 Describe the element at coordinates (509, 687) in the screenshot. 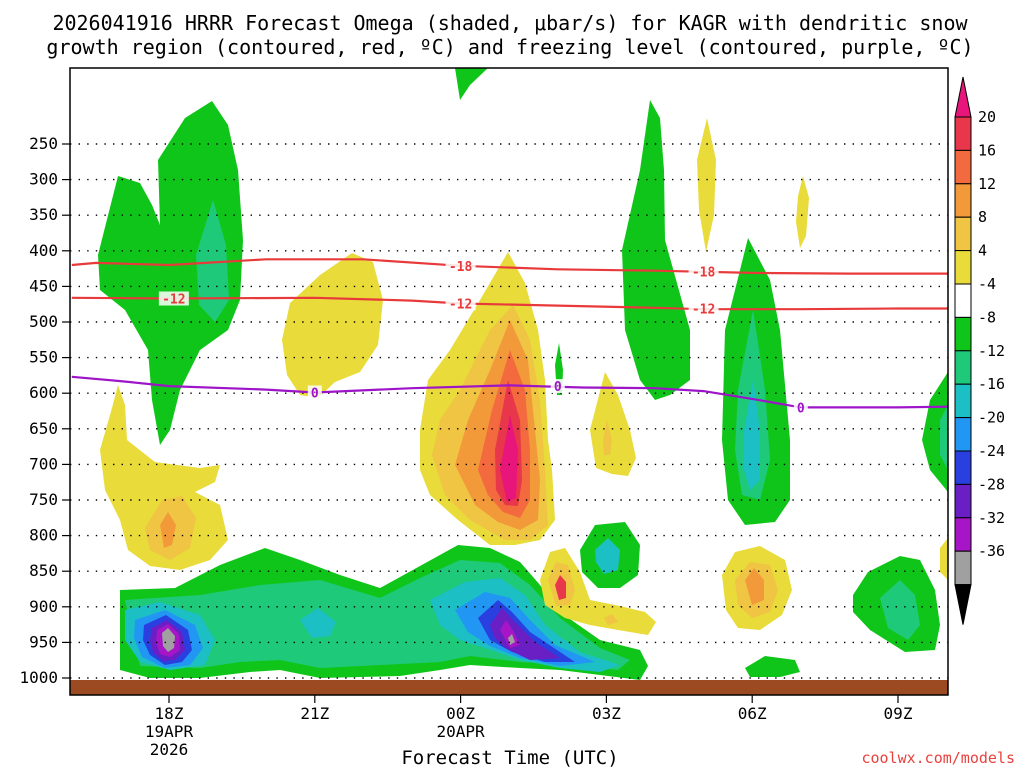

I see `ground-surface` at that location.